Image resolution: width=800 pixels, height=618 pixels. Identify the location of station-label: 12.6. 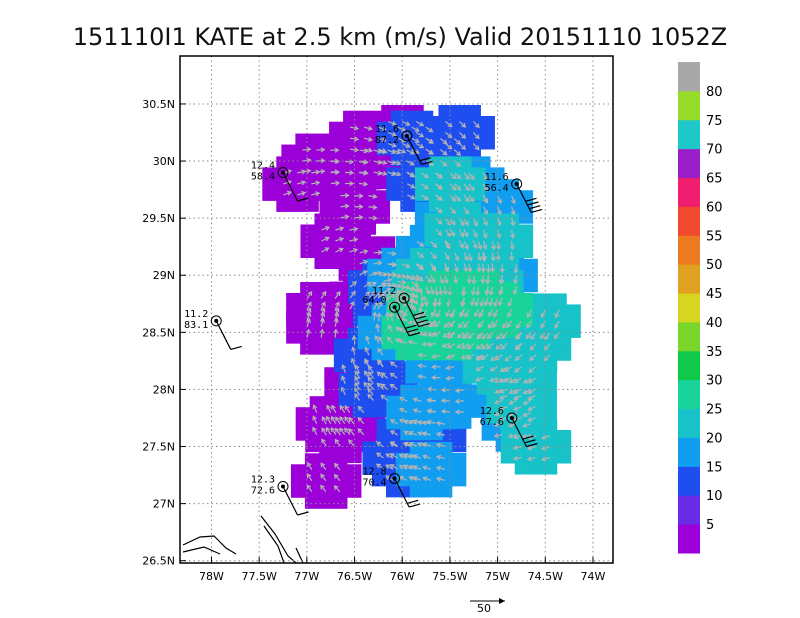
(492, 411).